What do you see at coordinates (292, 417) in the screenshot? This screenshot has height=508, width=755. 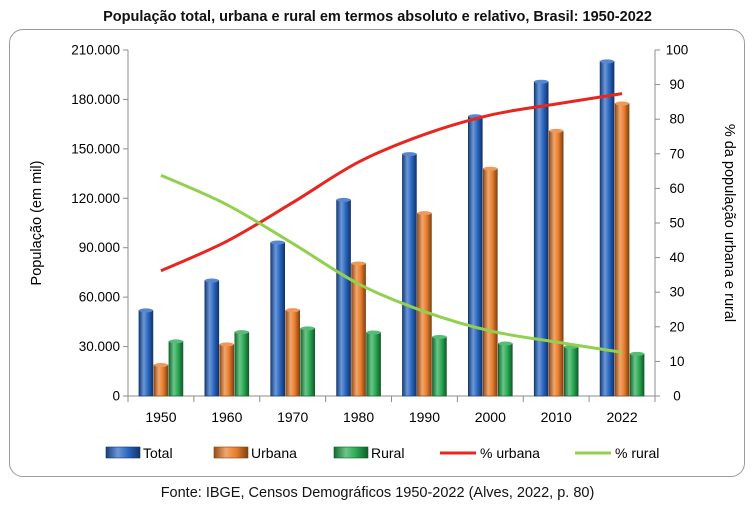 I see `x-tick-label: 1970` at bounding box center [292, 417].